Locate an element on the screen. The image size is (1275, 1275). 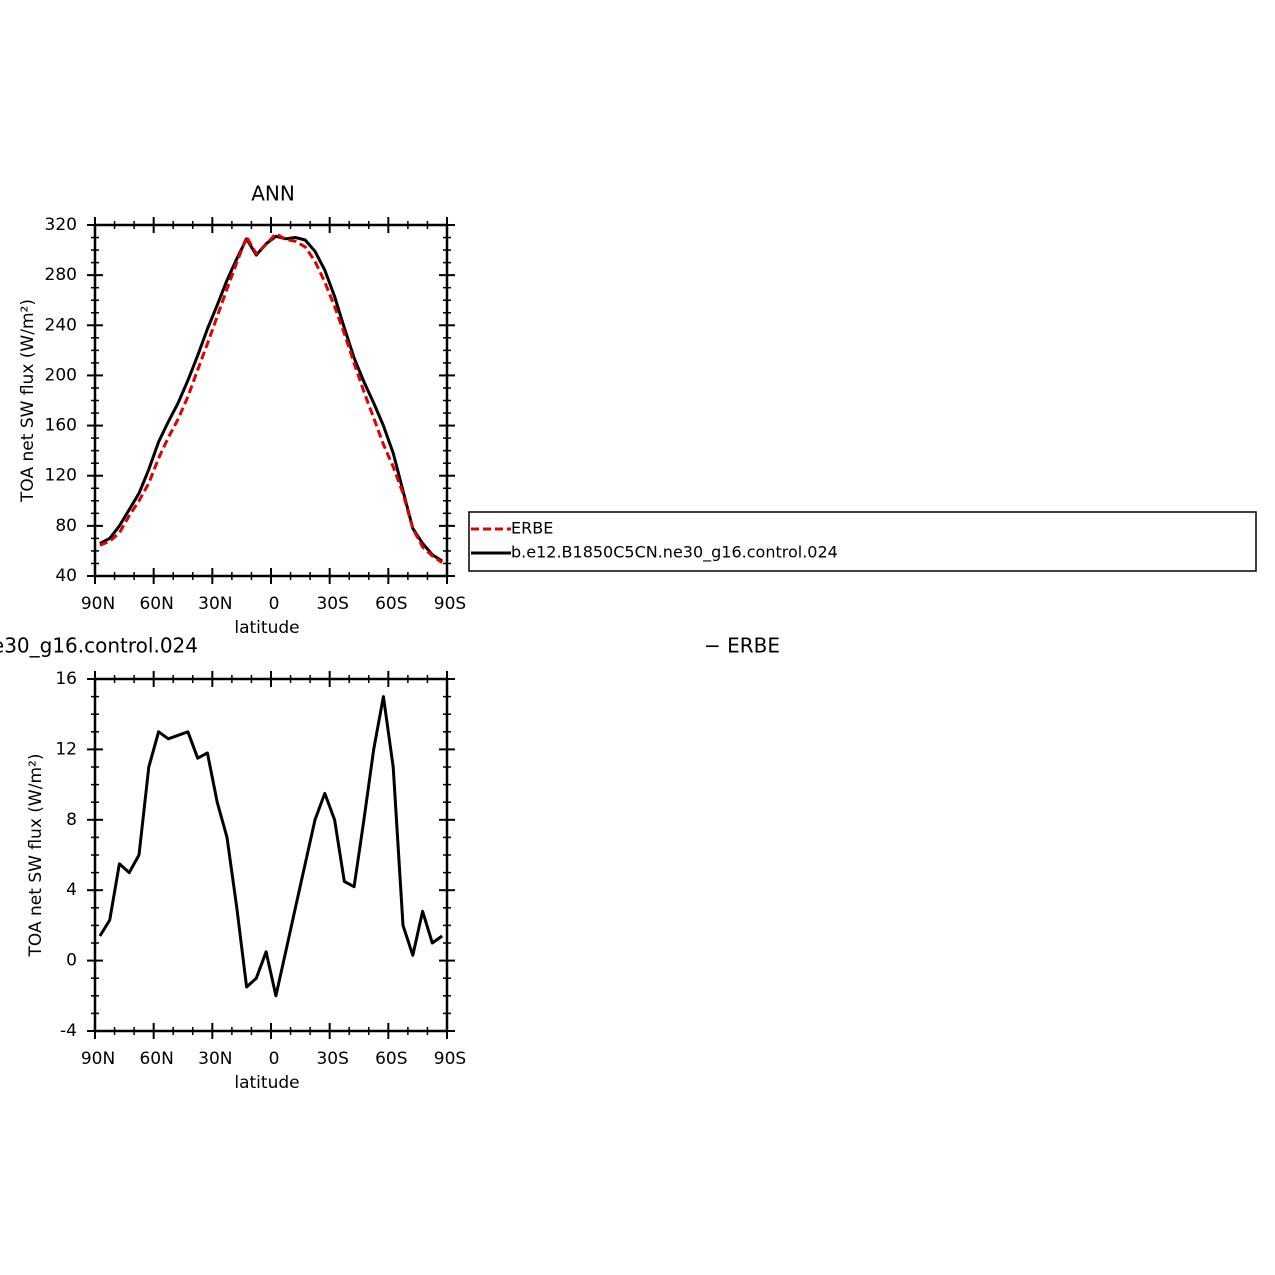
y-tick-label: 0 is located at coordinates (71, 961).